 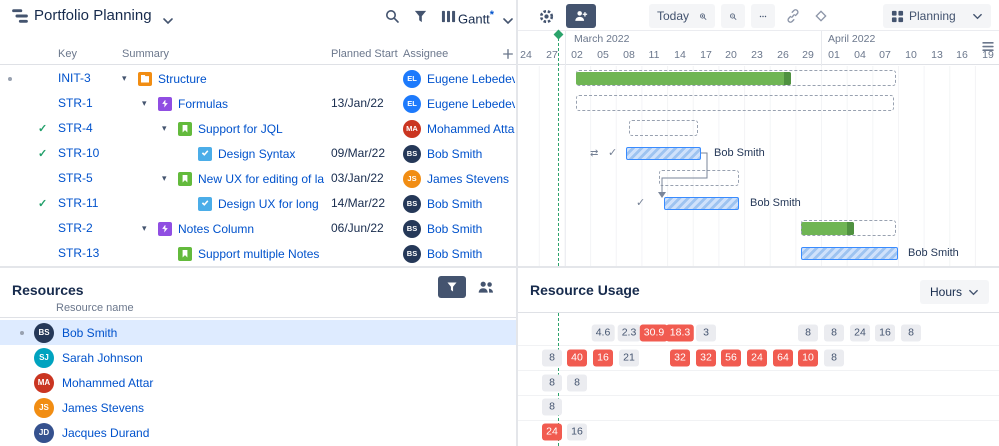 I want to click on issue-summary-link: Design Syntax, so click(x=257, y=153).